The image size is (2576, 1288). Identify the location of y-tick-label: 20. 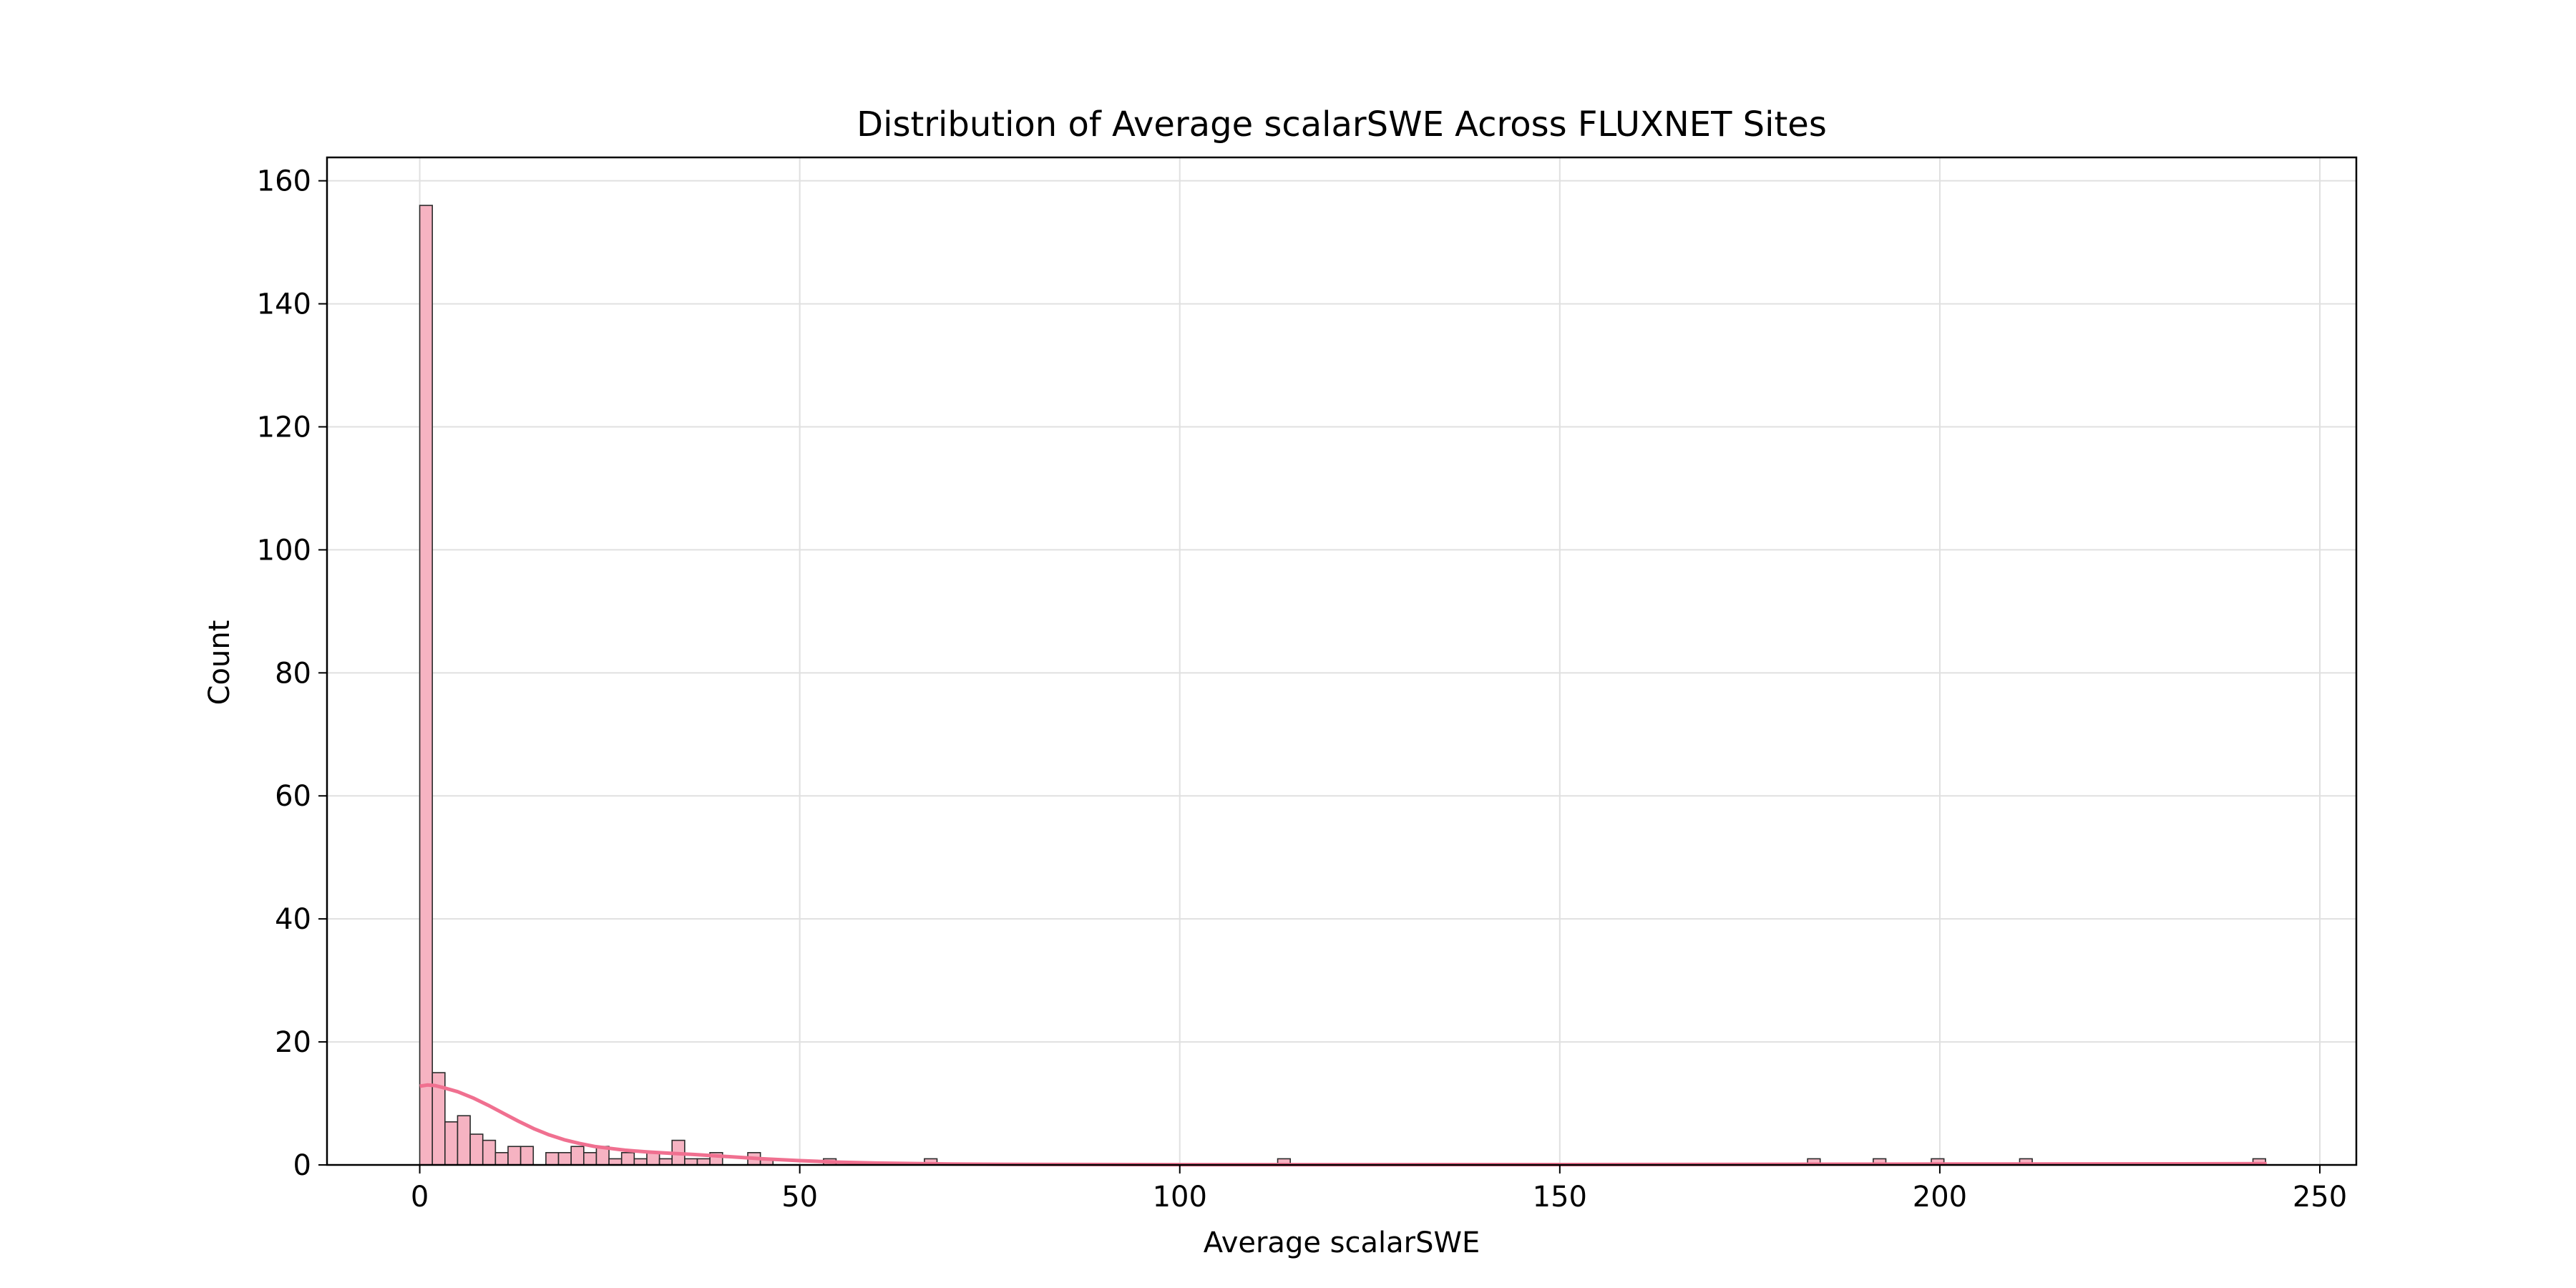
(293, 1042).